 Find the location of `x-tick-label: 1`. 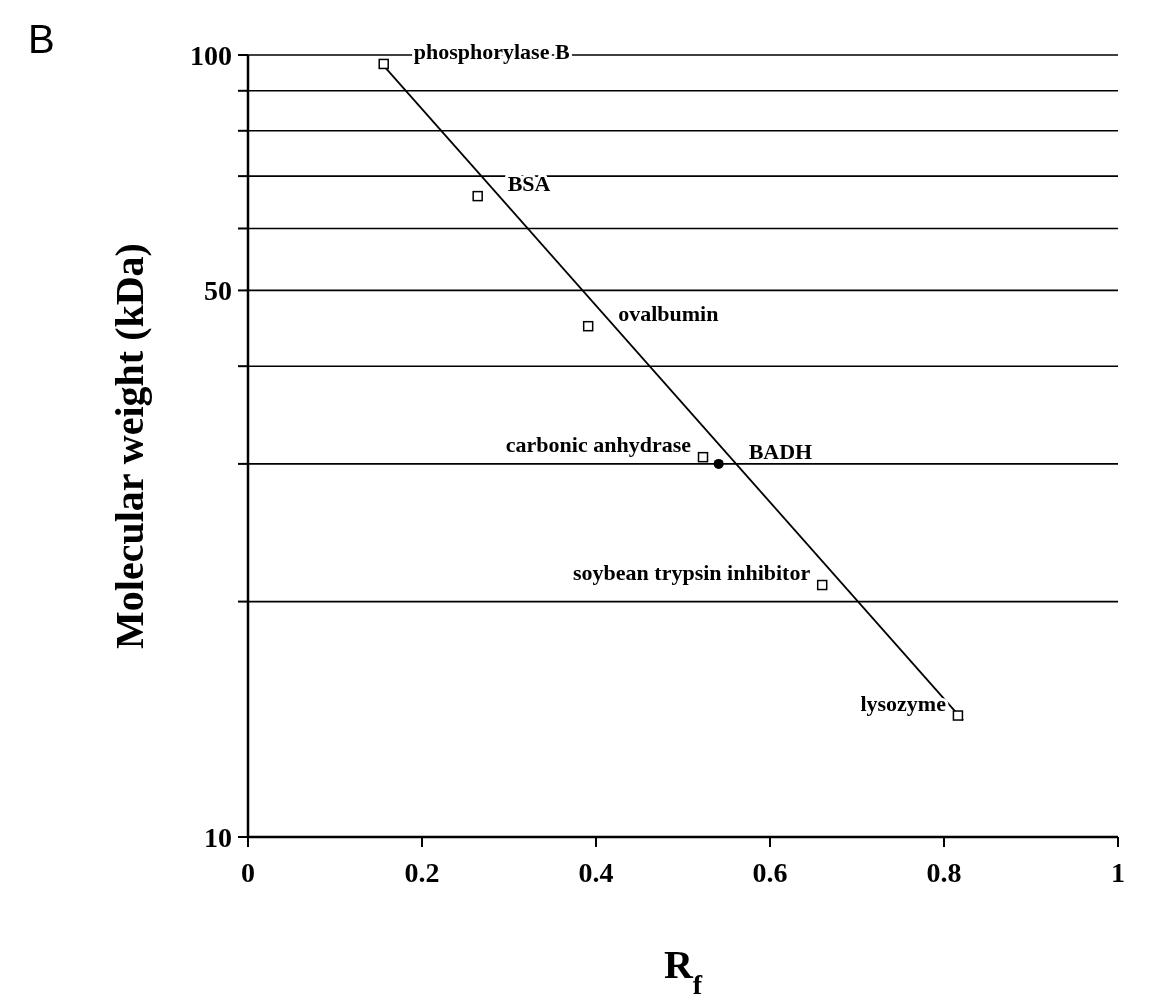

x-tick-label: 1 is located at coordinates (1118, 872).